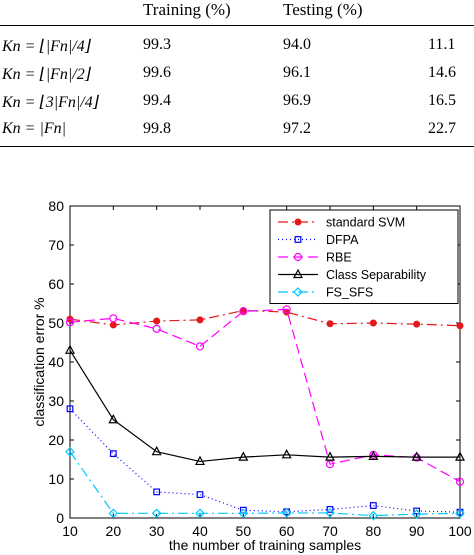 This screenshot has height=555, width=474. Describe the element at coordinates (157, 531) in the screenshot. I see `x-tick-label: 30` at that location.